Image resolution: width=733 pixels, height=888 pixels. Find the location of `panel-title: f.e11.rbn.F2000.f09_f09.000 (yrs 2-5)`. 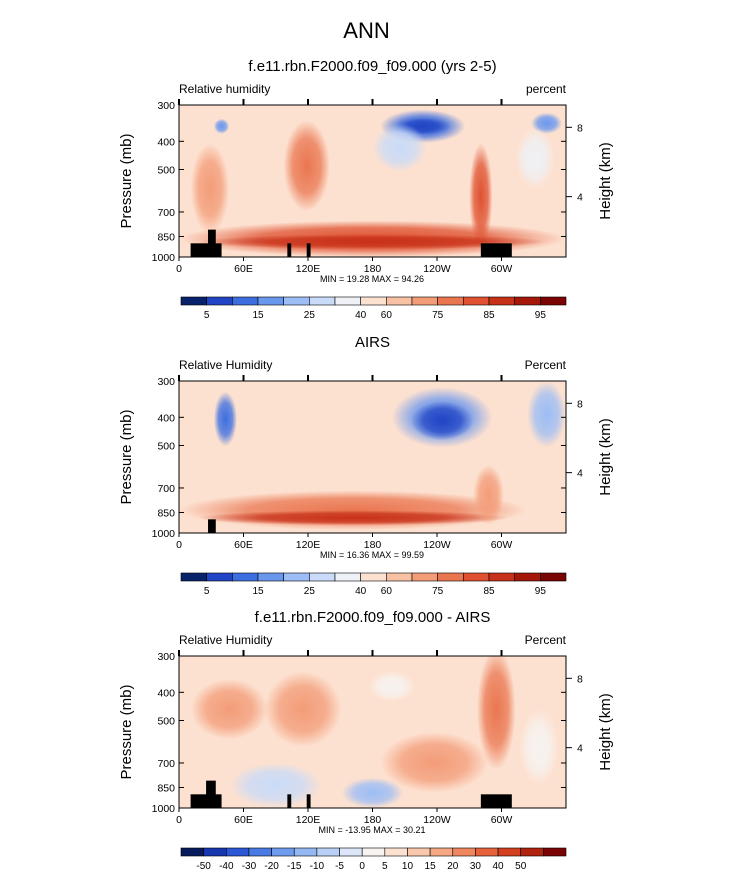

panel-title: f.e11.rbn.F2000.f09_f09.000 (yrs 2-5) is located at coordinates (372, 66).